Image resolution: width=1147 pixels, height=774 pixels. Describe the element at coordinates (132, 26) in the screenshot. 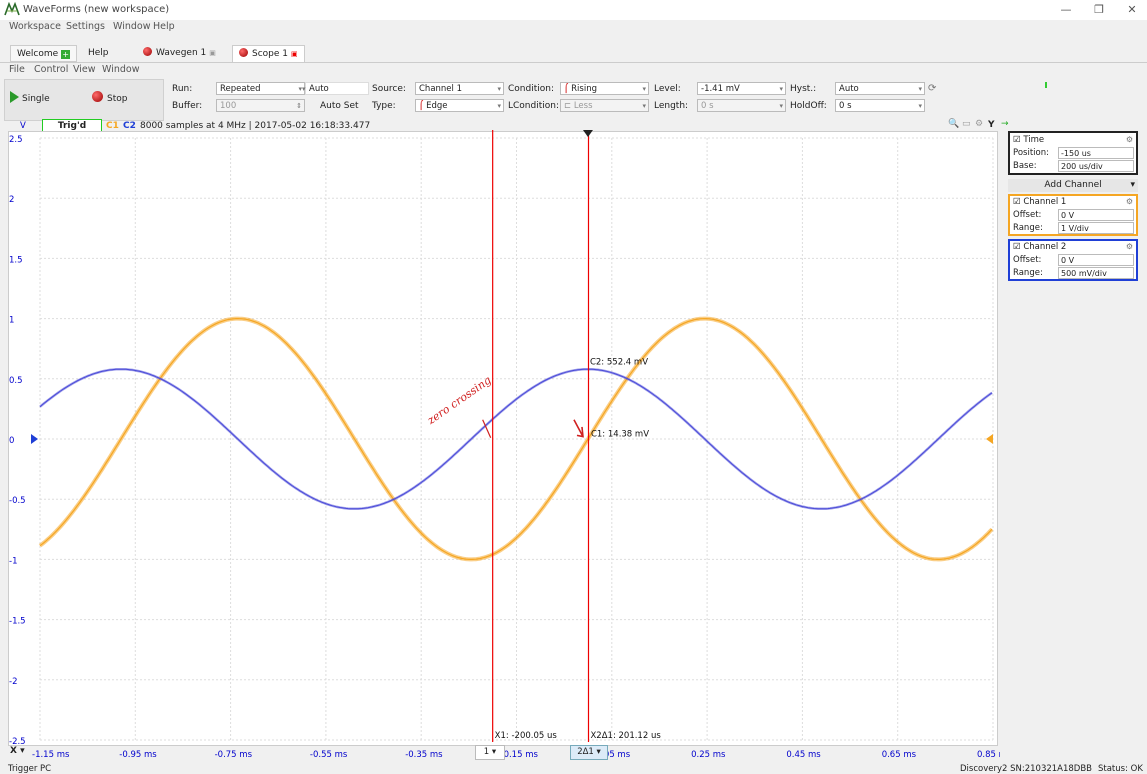

I see `menu-window: Window` at that location.